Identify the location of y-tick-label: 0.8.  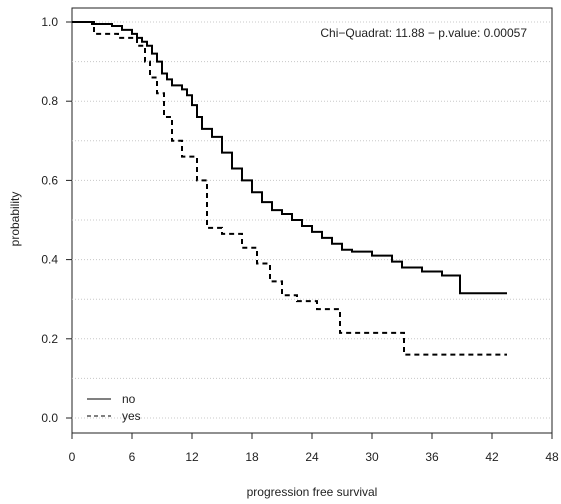
(49, 101).